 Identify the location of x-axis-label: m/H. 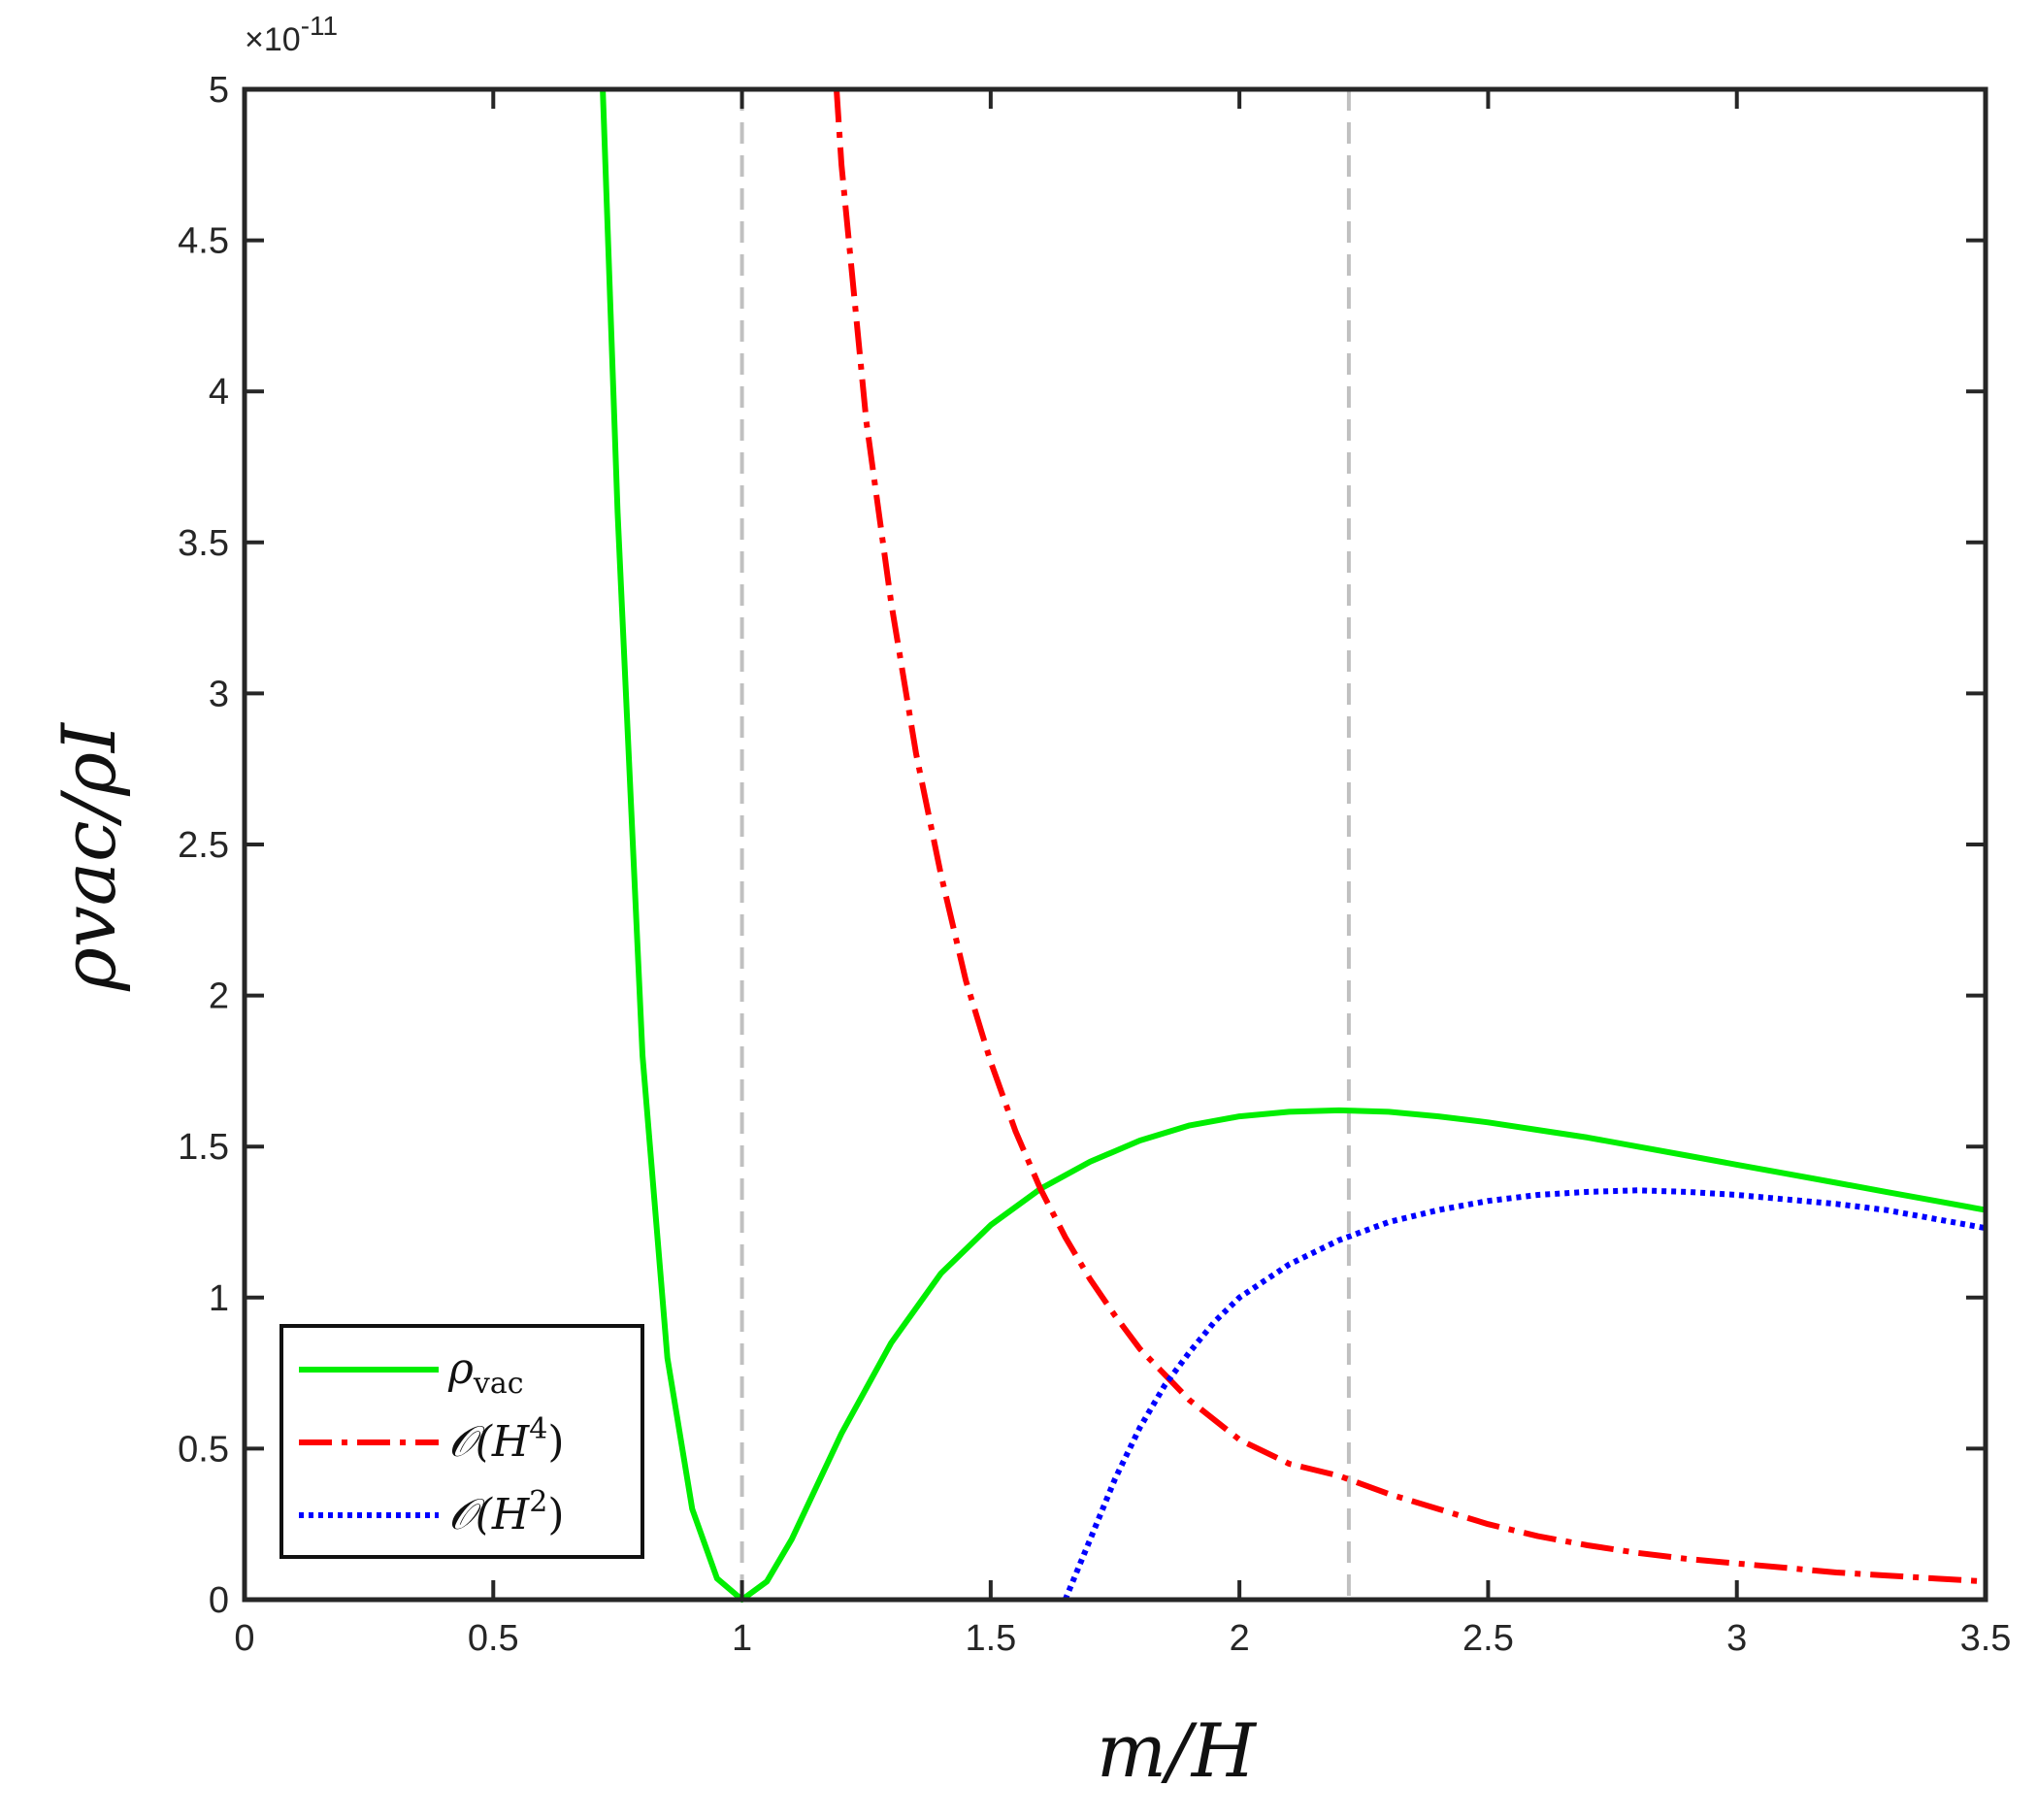
(1177, 1750).